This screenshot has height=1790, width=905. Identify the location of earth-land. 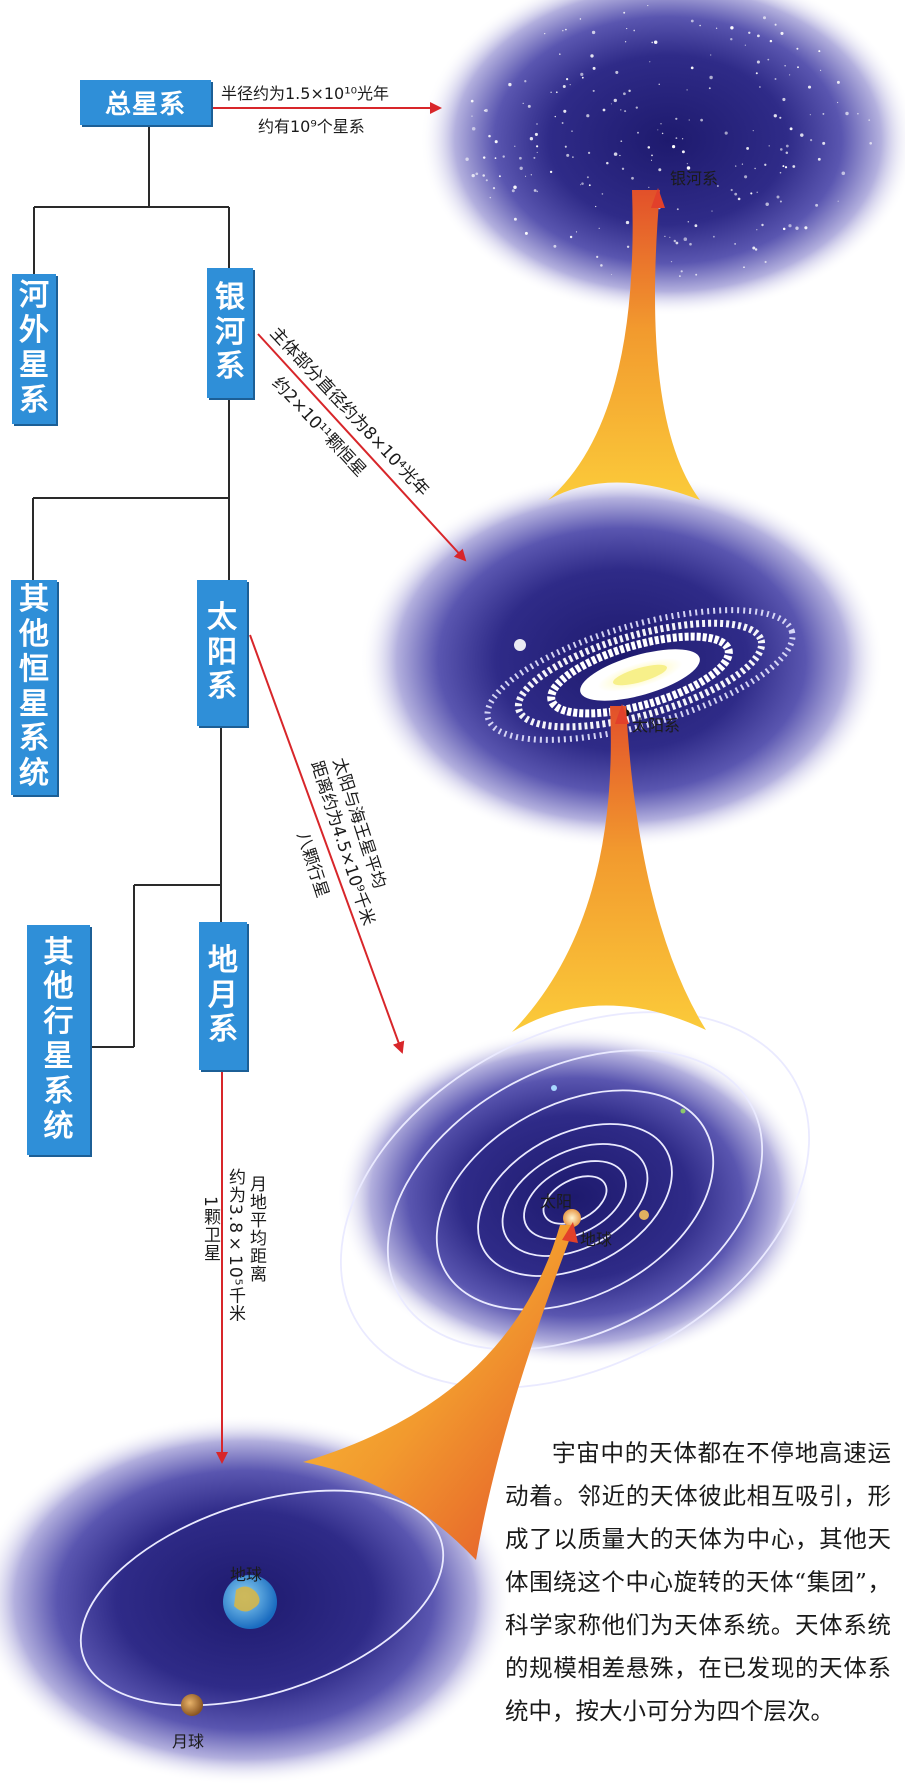
(247, 1599).